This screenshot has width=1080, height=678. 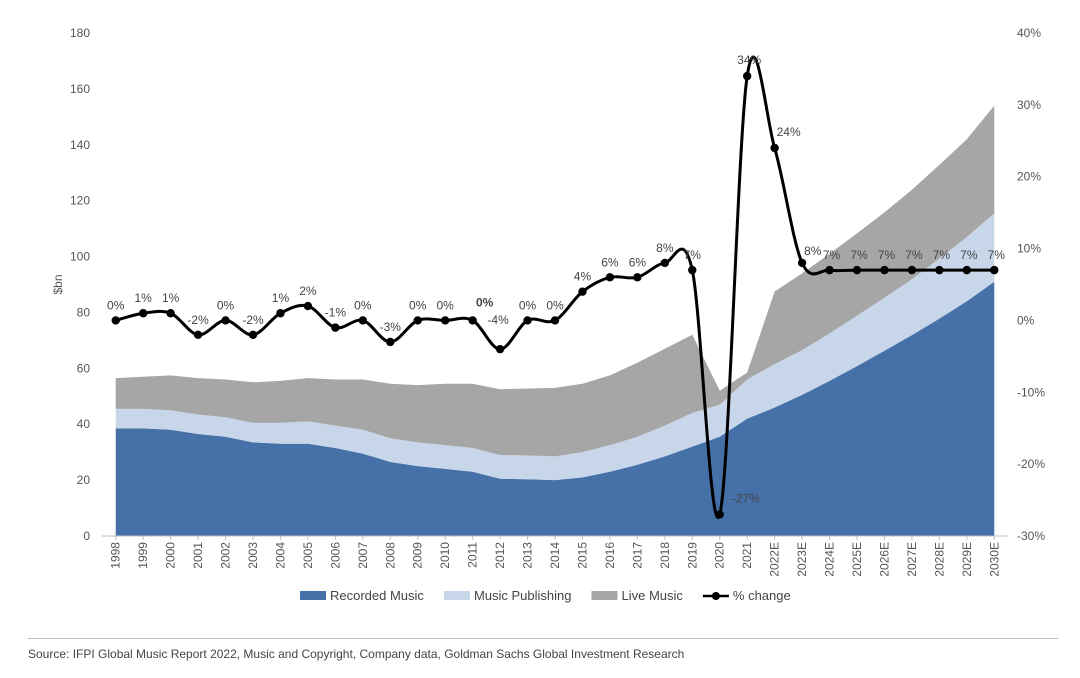 What do you see at coordinates (391, 327) in the screenshot?
I see `pct-change-label: -3%` at bounding box center [391, 327].